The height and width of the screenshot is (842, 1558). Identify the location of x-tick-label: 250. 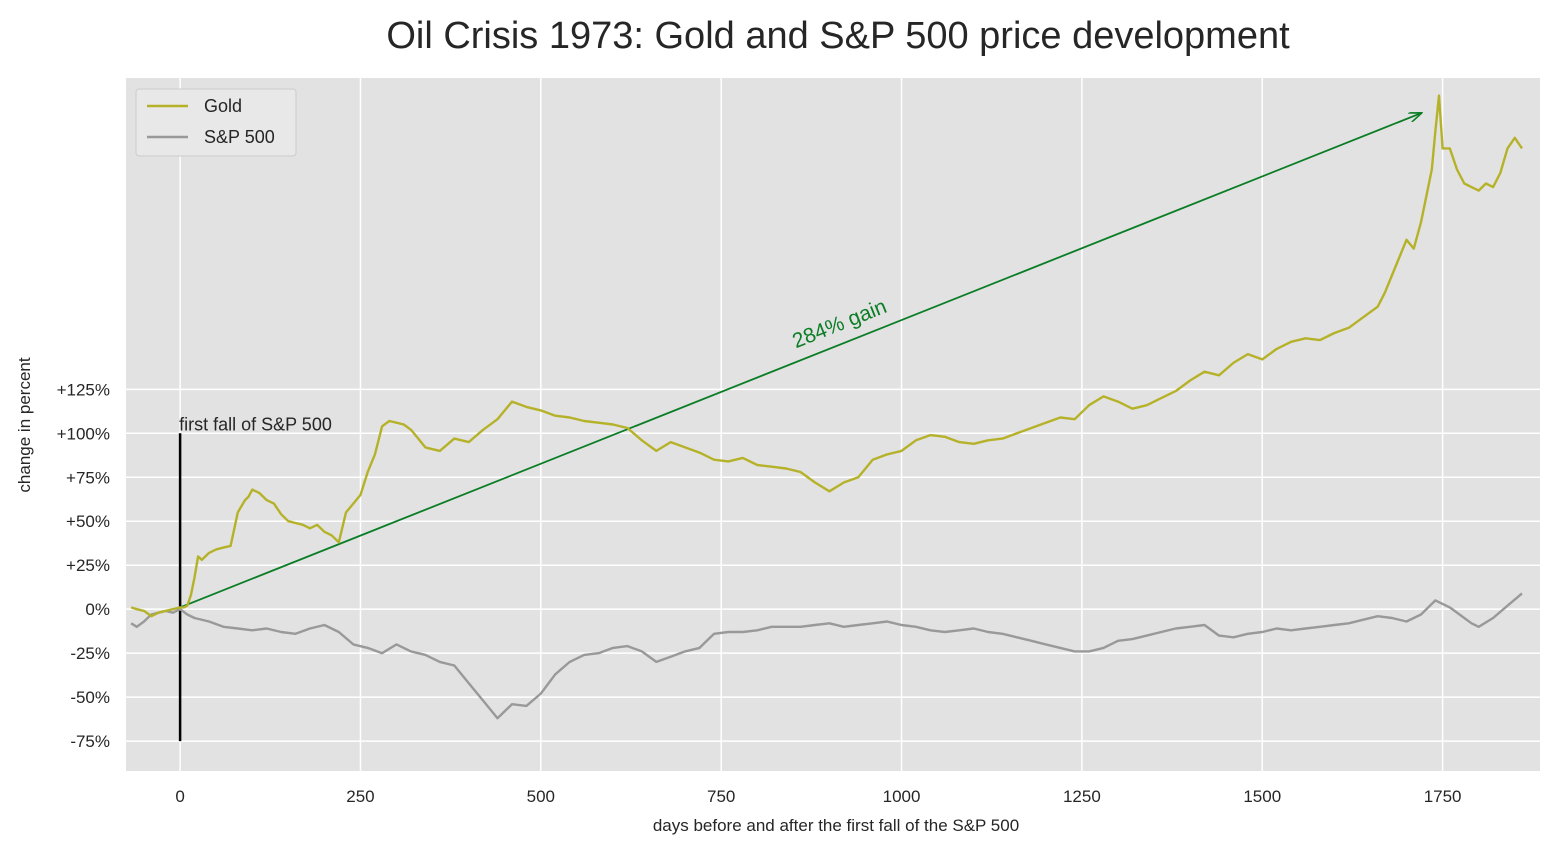
(360, 796).